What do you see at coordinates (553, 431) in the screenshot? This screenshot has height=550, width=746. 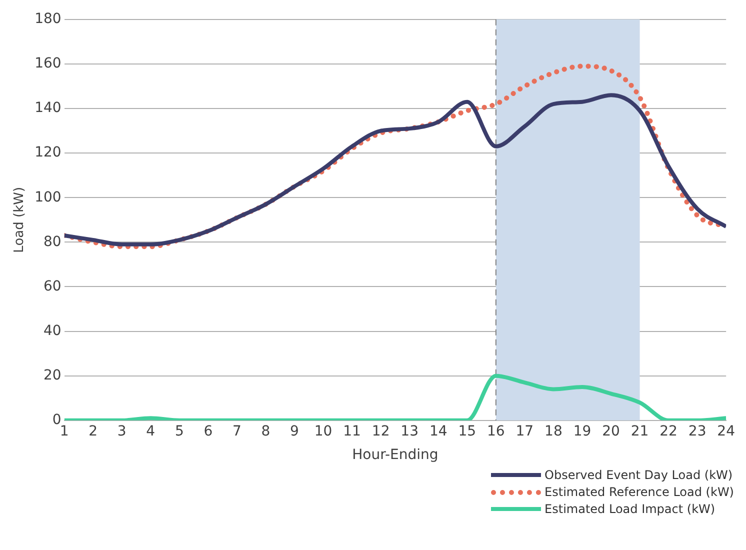 I see `x-tick-label: 18` at bounding box center [553, 431].